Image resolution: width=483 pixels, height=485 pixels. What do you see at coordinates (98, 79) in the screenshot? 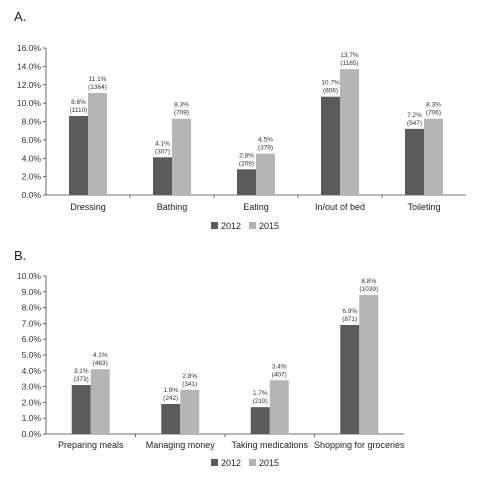
I see `data-label-percent: 11.1%` at bounding box center [98, 79].